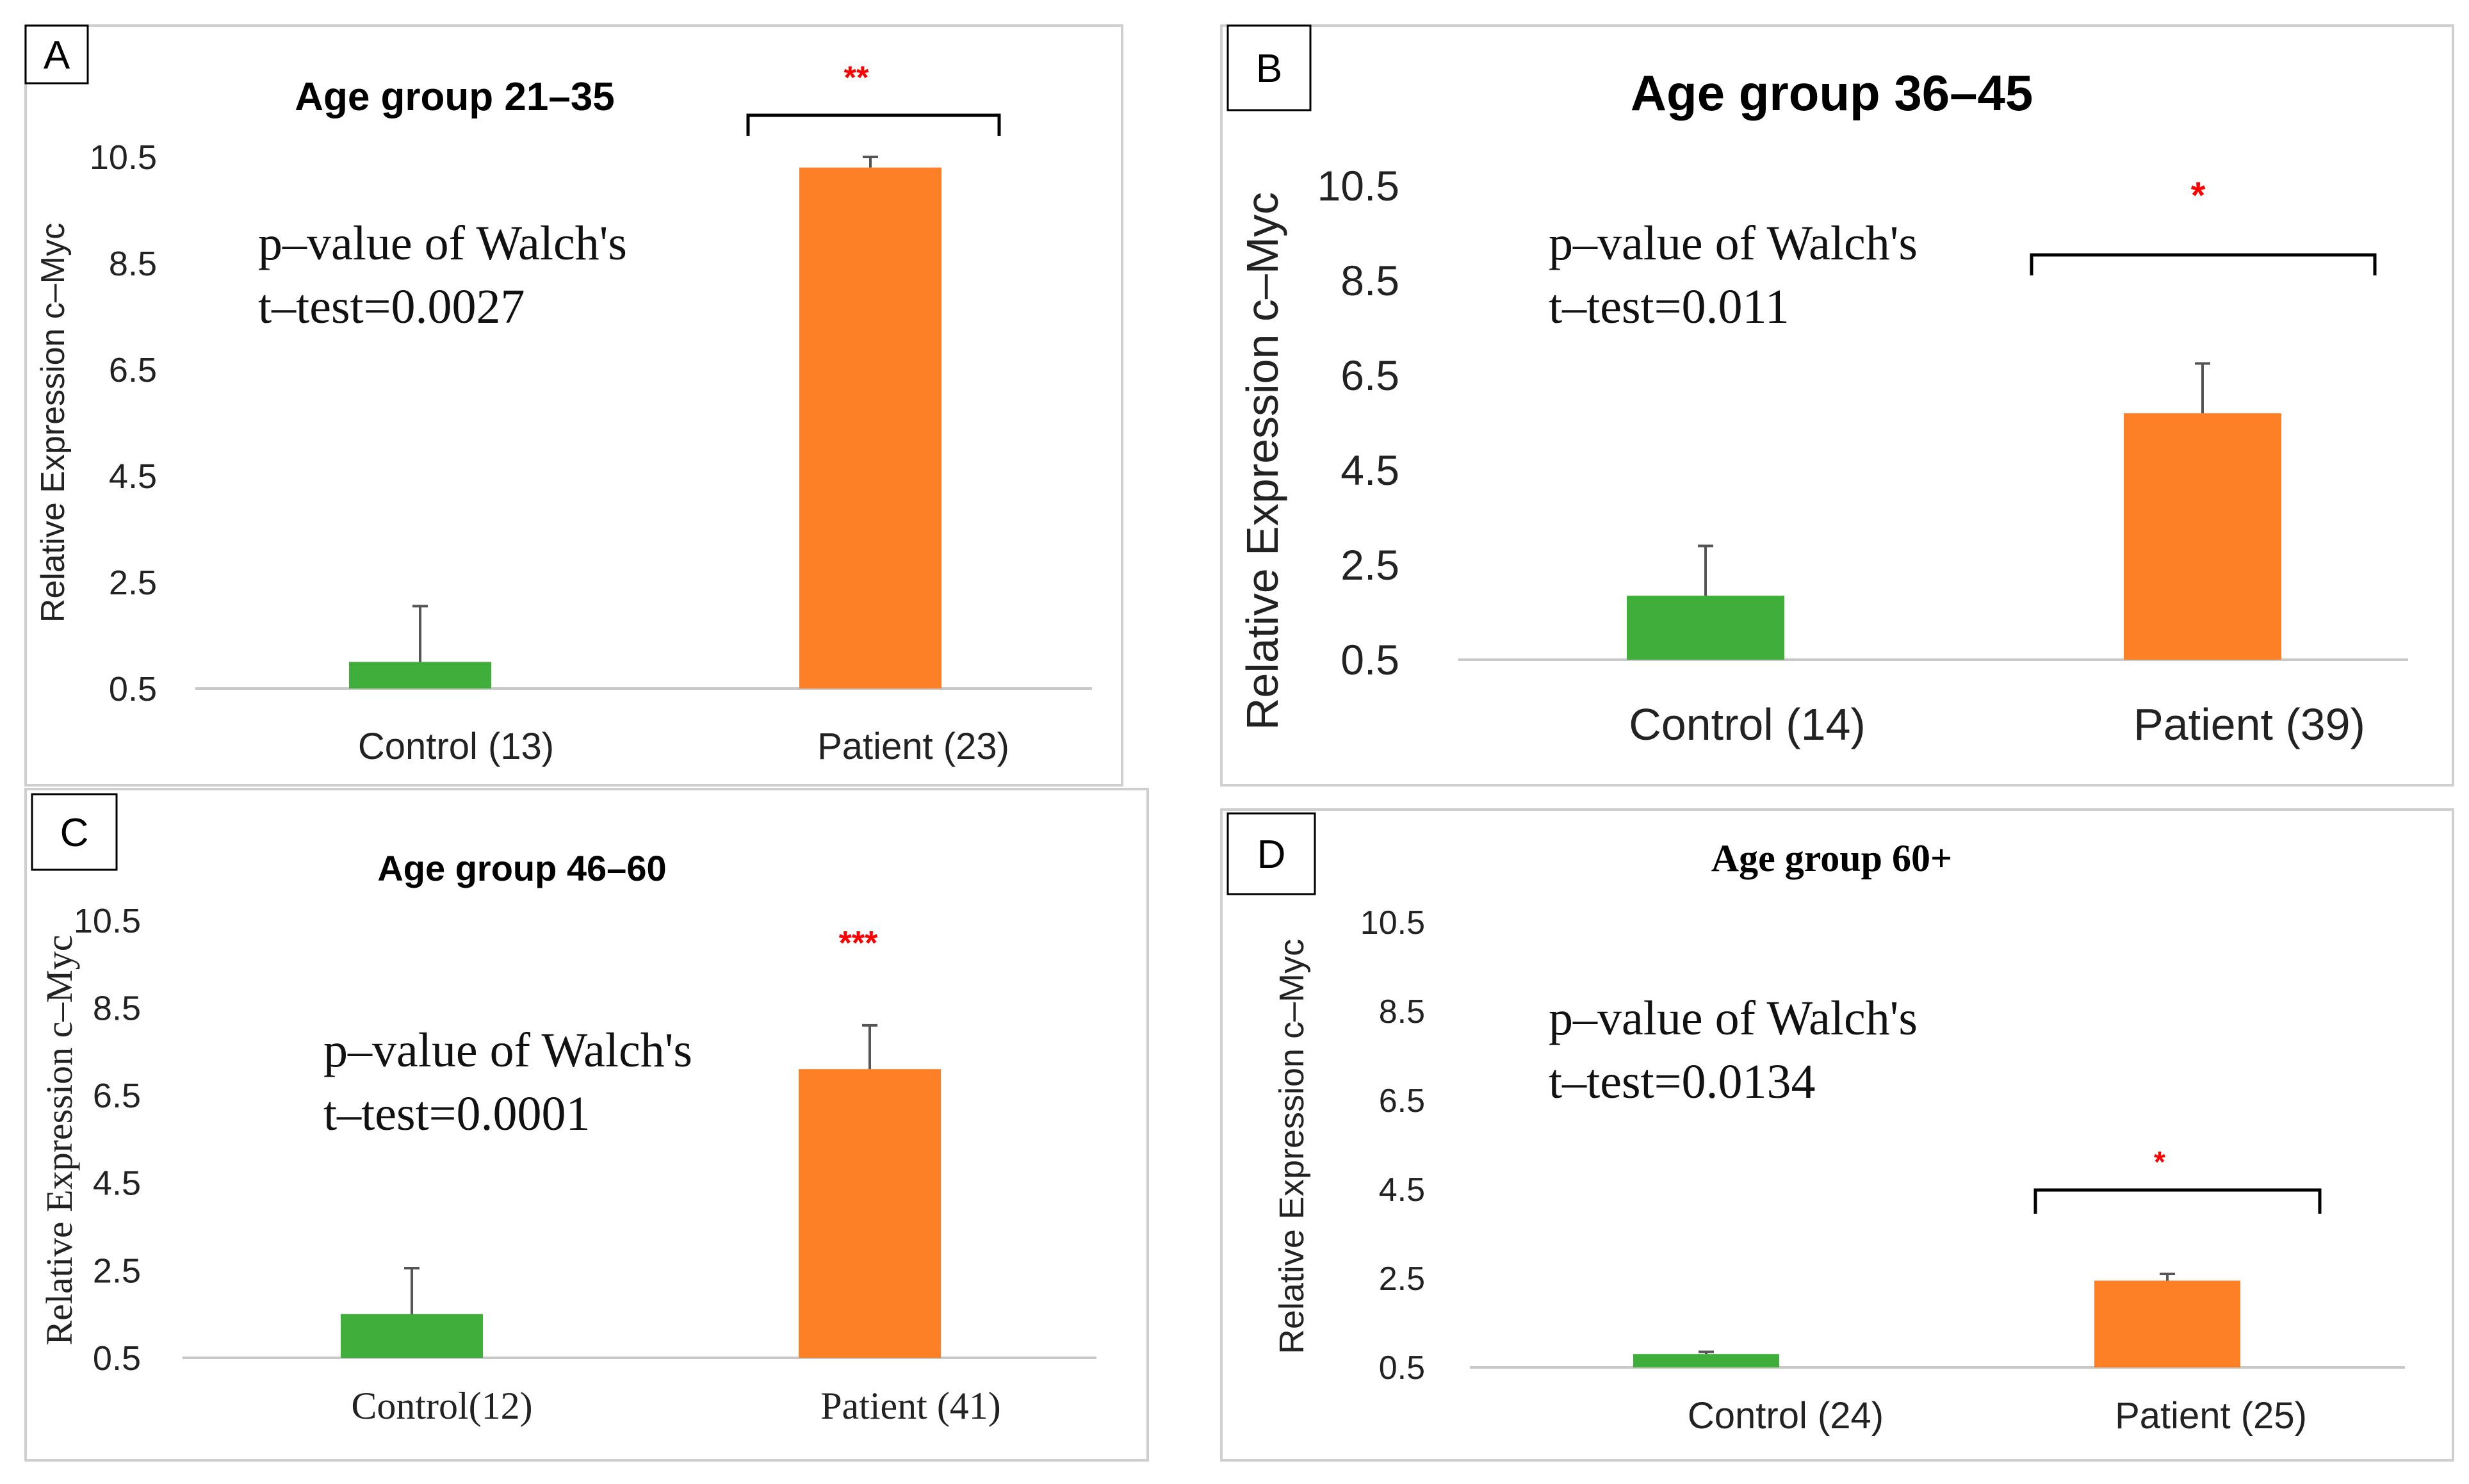 The image size is (2469, 1484). What do you see at coordinates (1682, 1082) in the screenshot?
I see `p-value-annotation: t–test=0.0134` at bounding box center [1682, 1082].